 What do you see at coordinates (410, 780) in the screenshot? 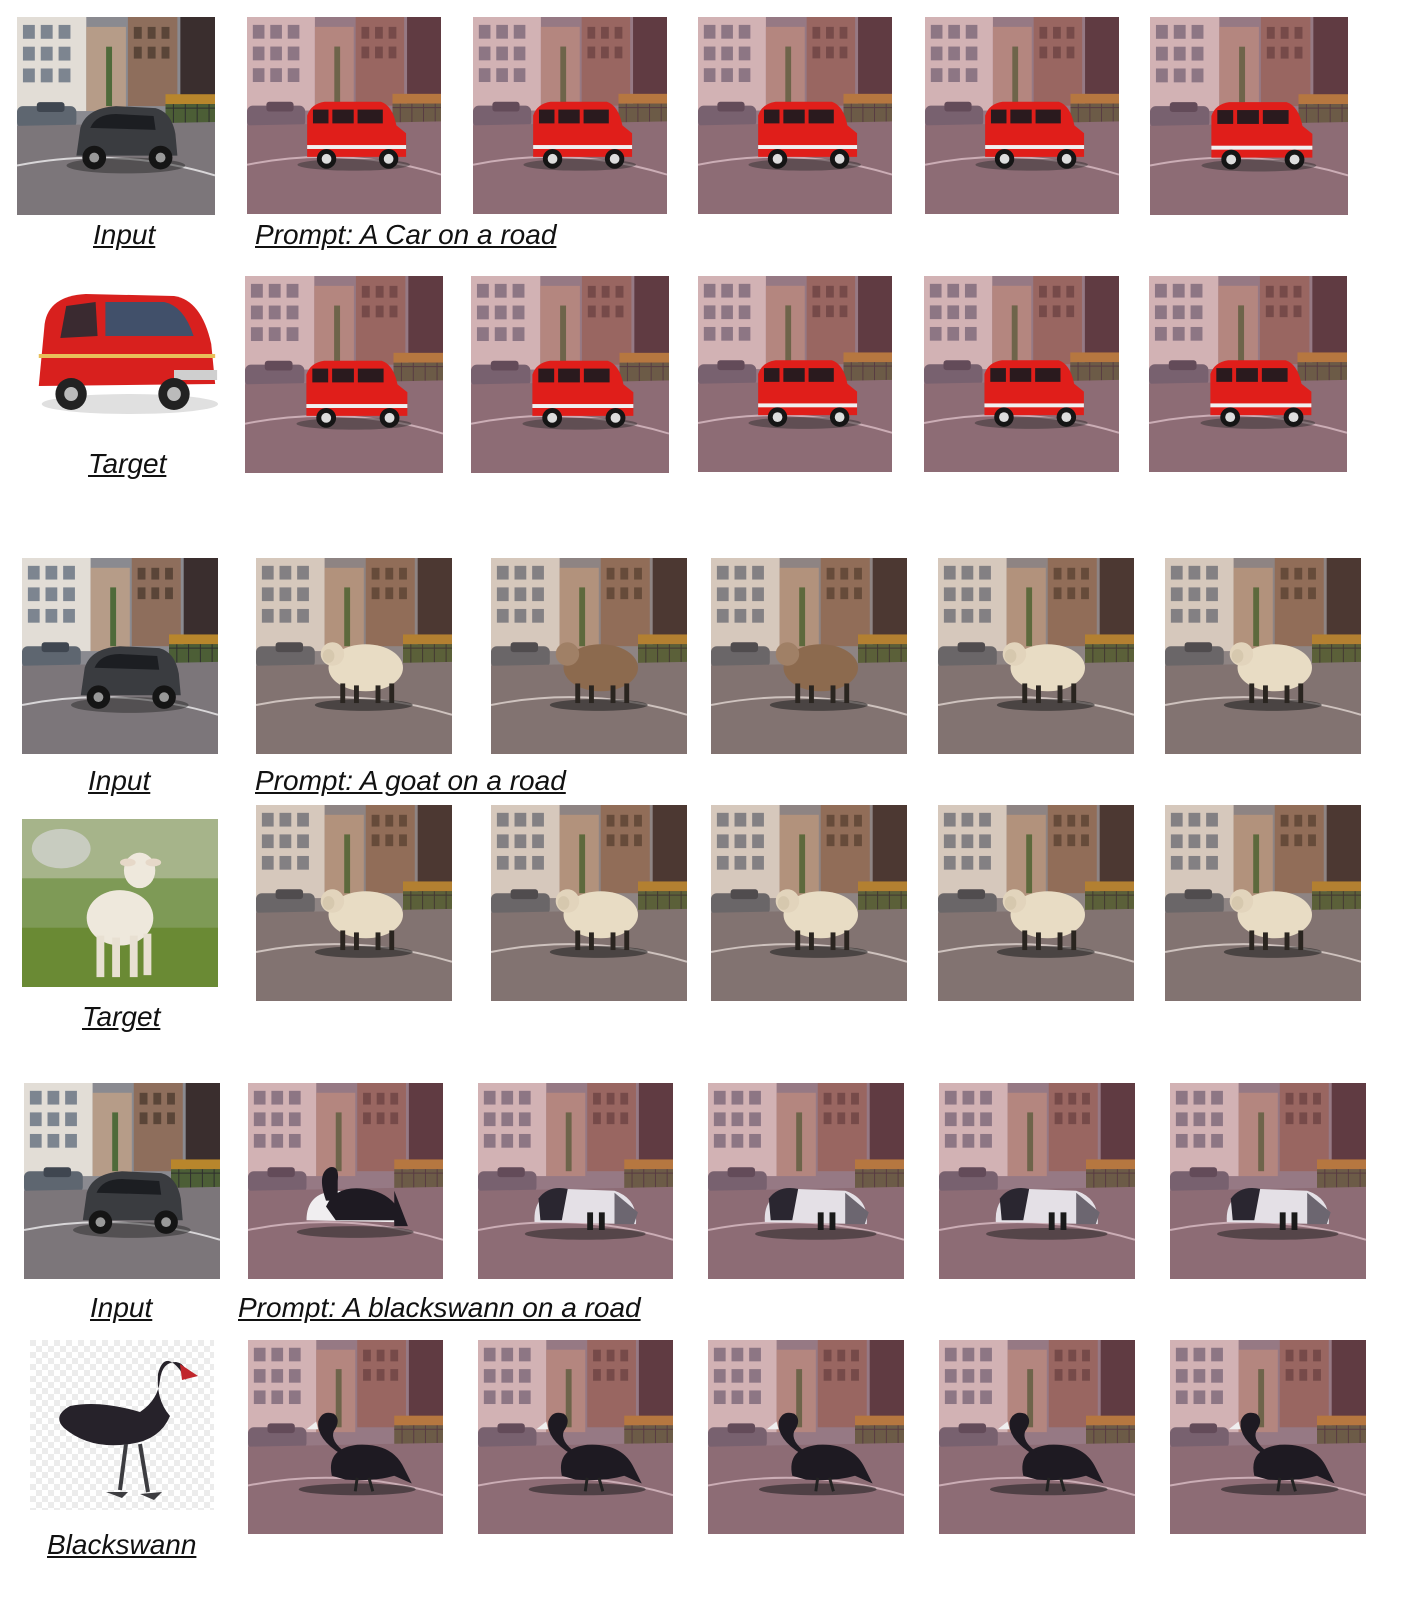
I see `prompt-caption: Prompt: A goat on a road` at bounding box center [410, 780].